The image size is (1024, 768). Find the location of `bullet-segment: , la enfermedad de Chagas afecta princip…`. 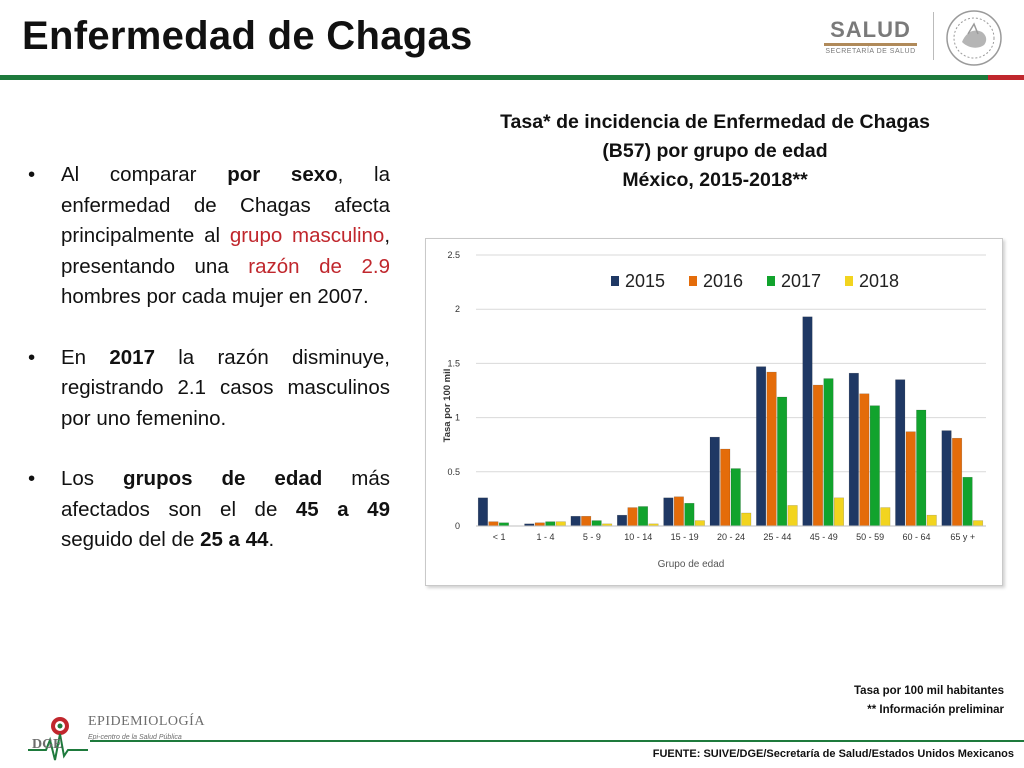

bullet-segment: , la enfermedad de Chagas afecta princip… is located at coordinates (225, 205).